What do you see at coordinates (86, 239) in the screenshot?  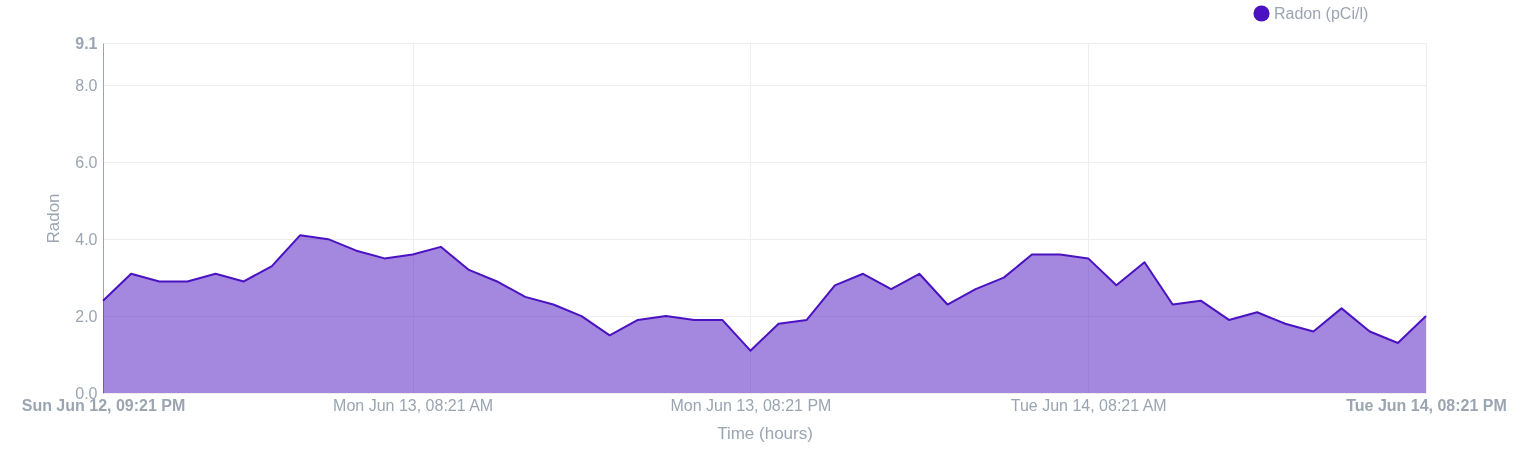 I see `y-tick-label: 4.0` at bounding box center [86, 239].